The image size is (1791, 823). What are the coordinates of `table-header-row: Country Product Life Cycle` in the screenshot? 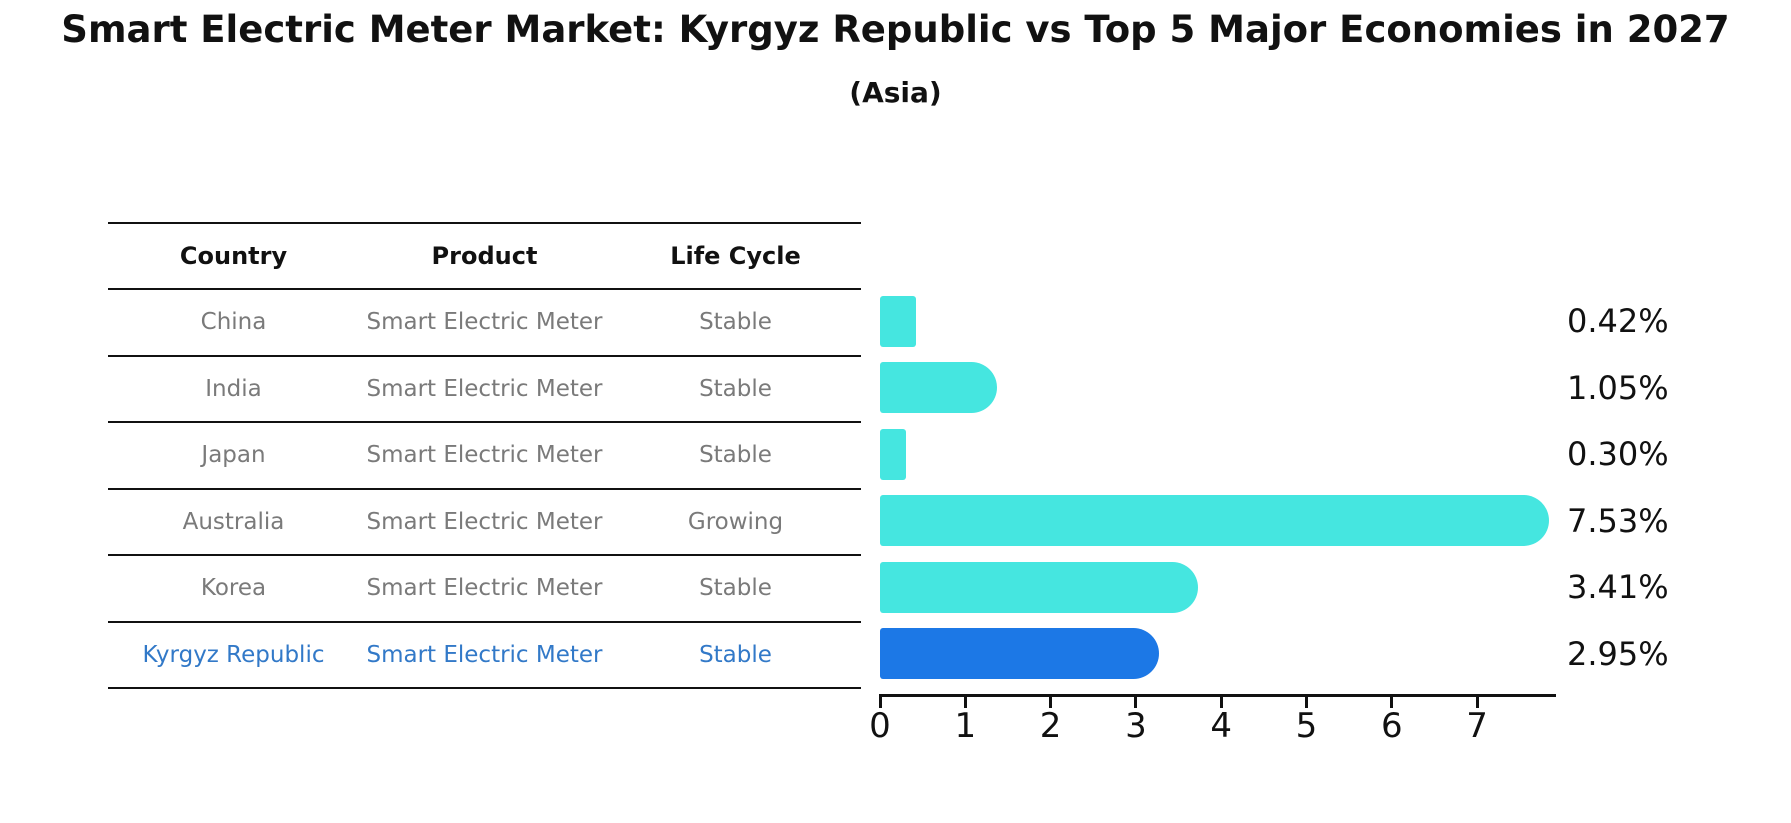 It's located at (484, 257).